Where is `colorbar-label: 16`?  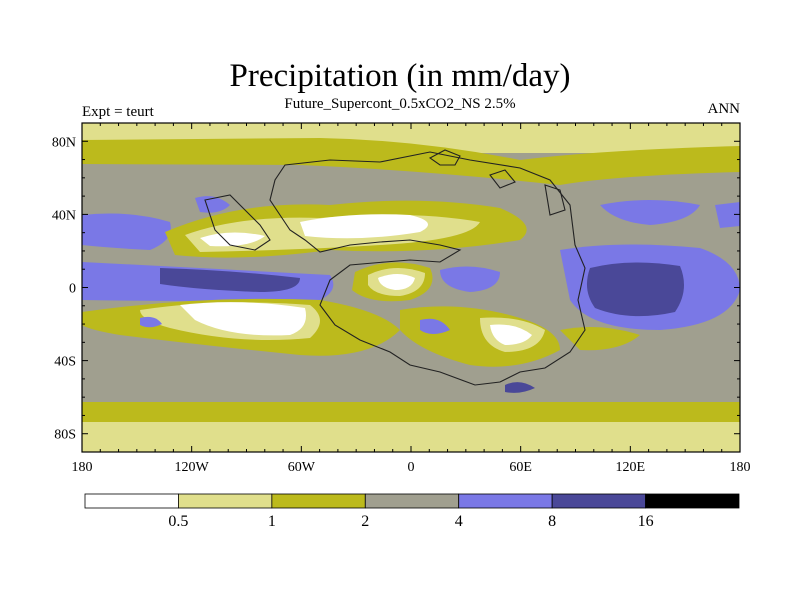 colorbar-label: 16 is located at coordinates (646, 521).